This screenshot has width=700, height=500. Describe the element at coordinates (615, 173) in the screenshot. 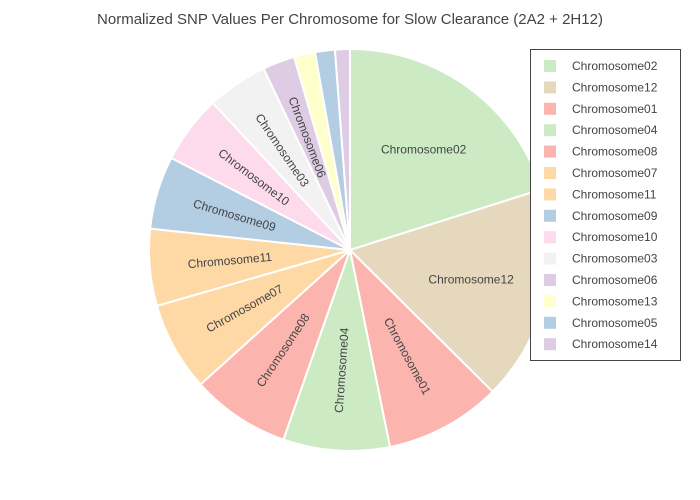

I see `legend-label-chromosome07: Chromosome07` at that location.